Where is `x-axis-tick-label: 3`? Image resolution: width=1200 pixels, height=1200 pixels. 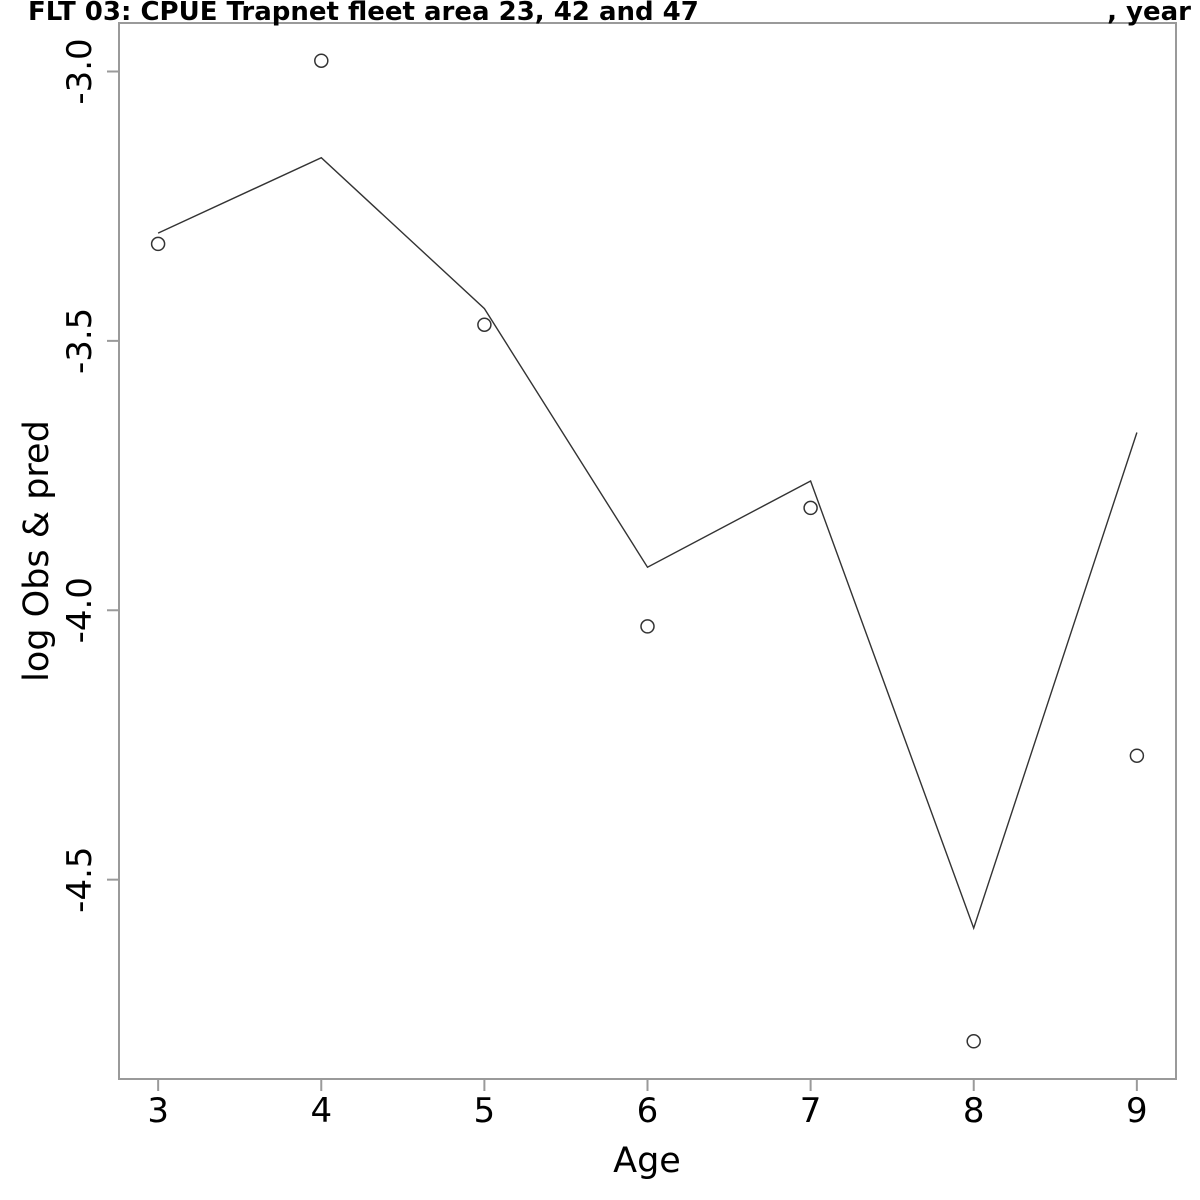 x-axis-tick-label: 3 is located at coordinates (158, 1111).